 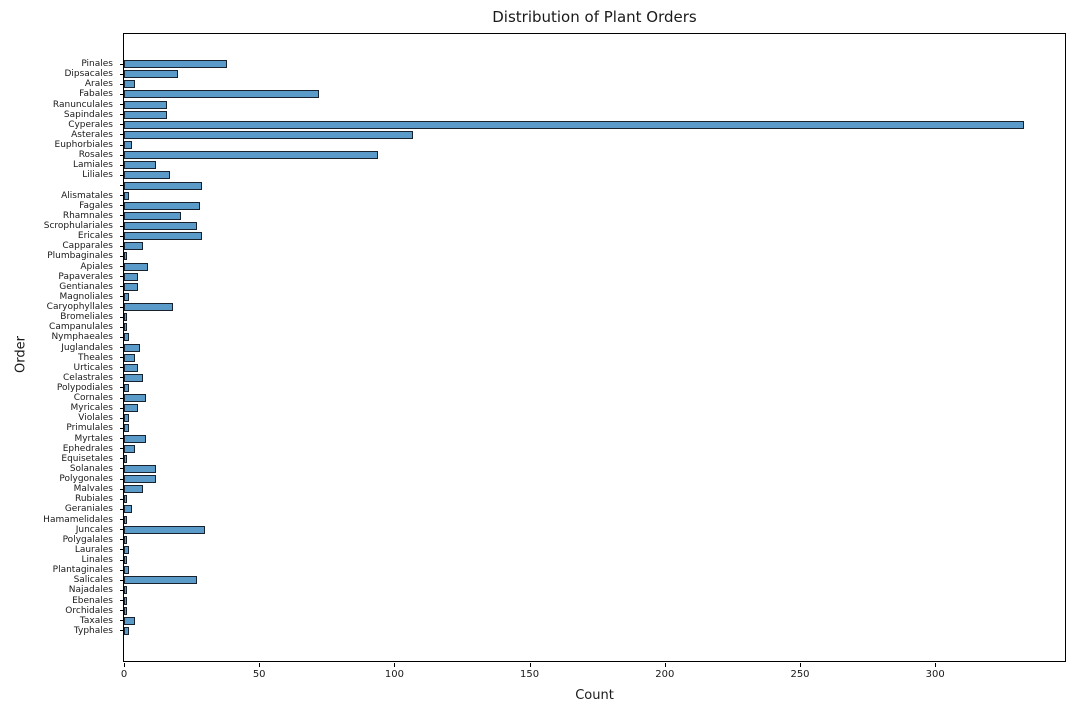 What do you see at coordinates (97, 175) in the screenshot?
I see `y-tick-label: Liliales` at bounding box center [97, 175].